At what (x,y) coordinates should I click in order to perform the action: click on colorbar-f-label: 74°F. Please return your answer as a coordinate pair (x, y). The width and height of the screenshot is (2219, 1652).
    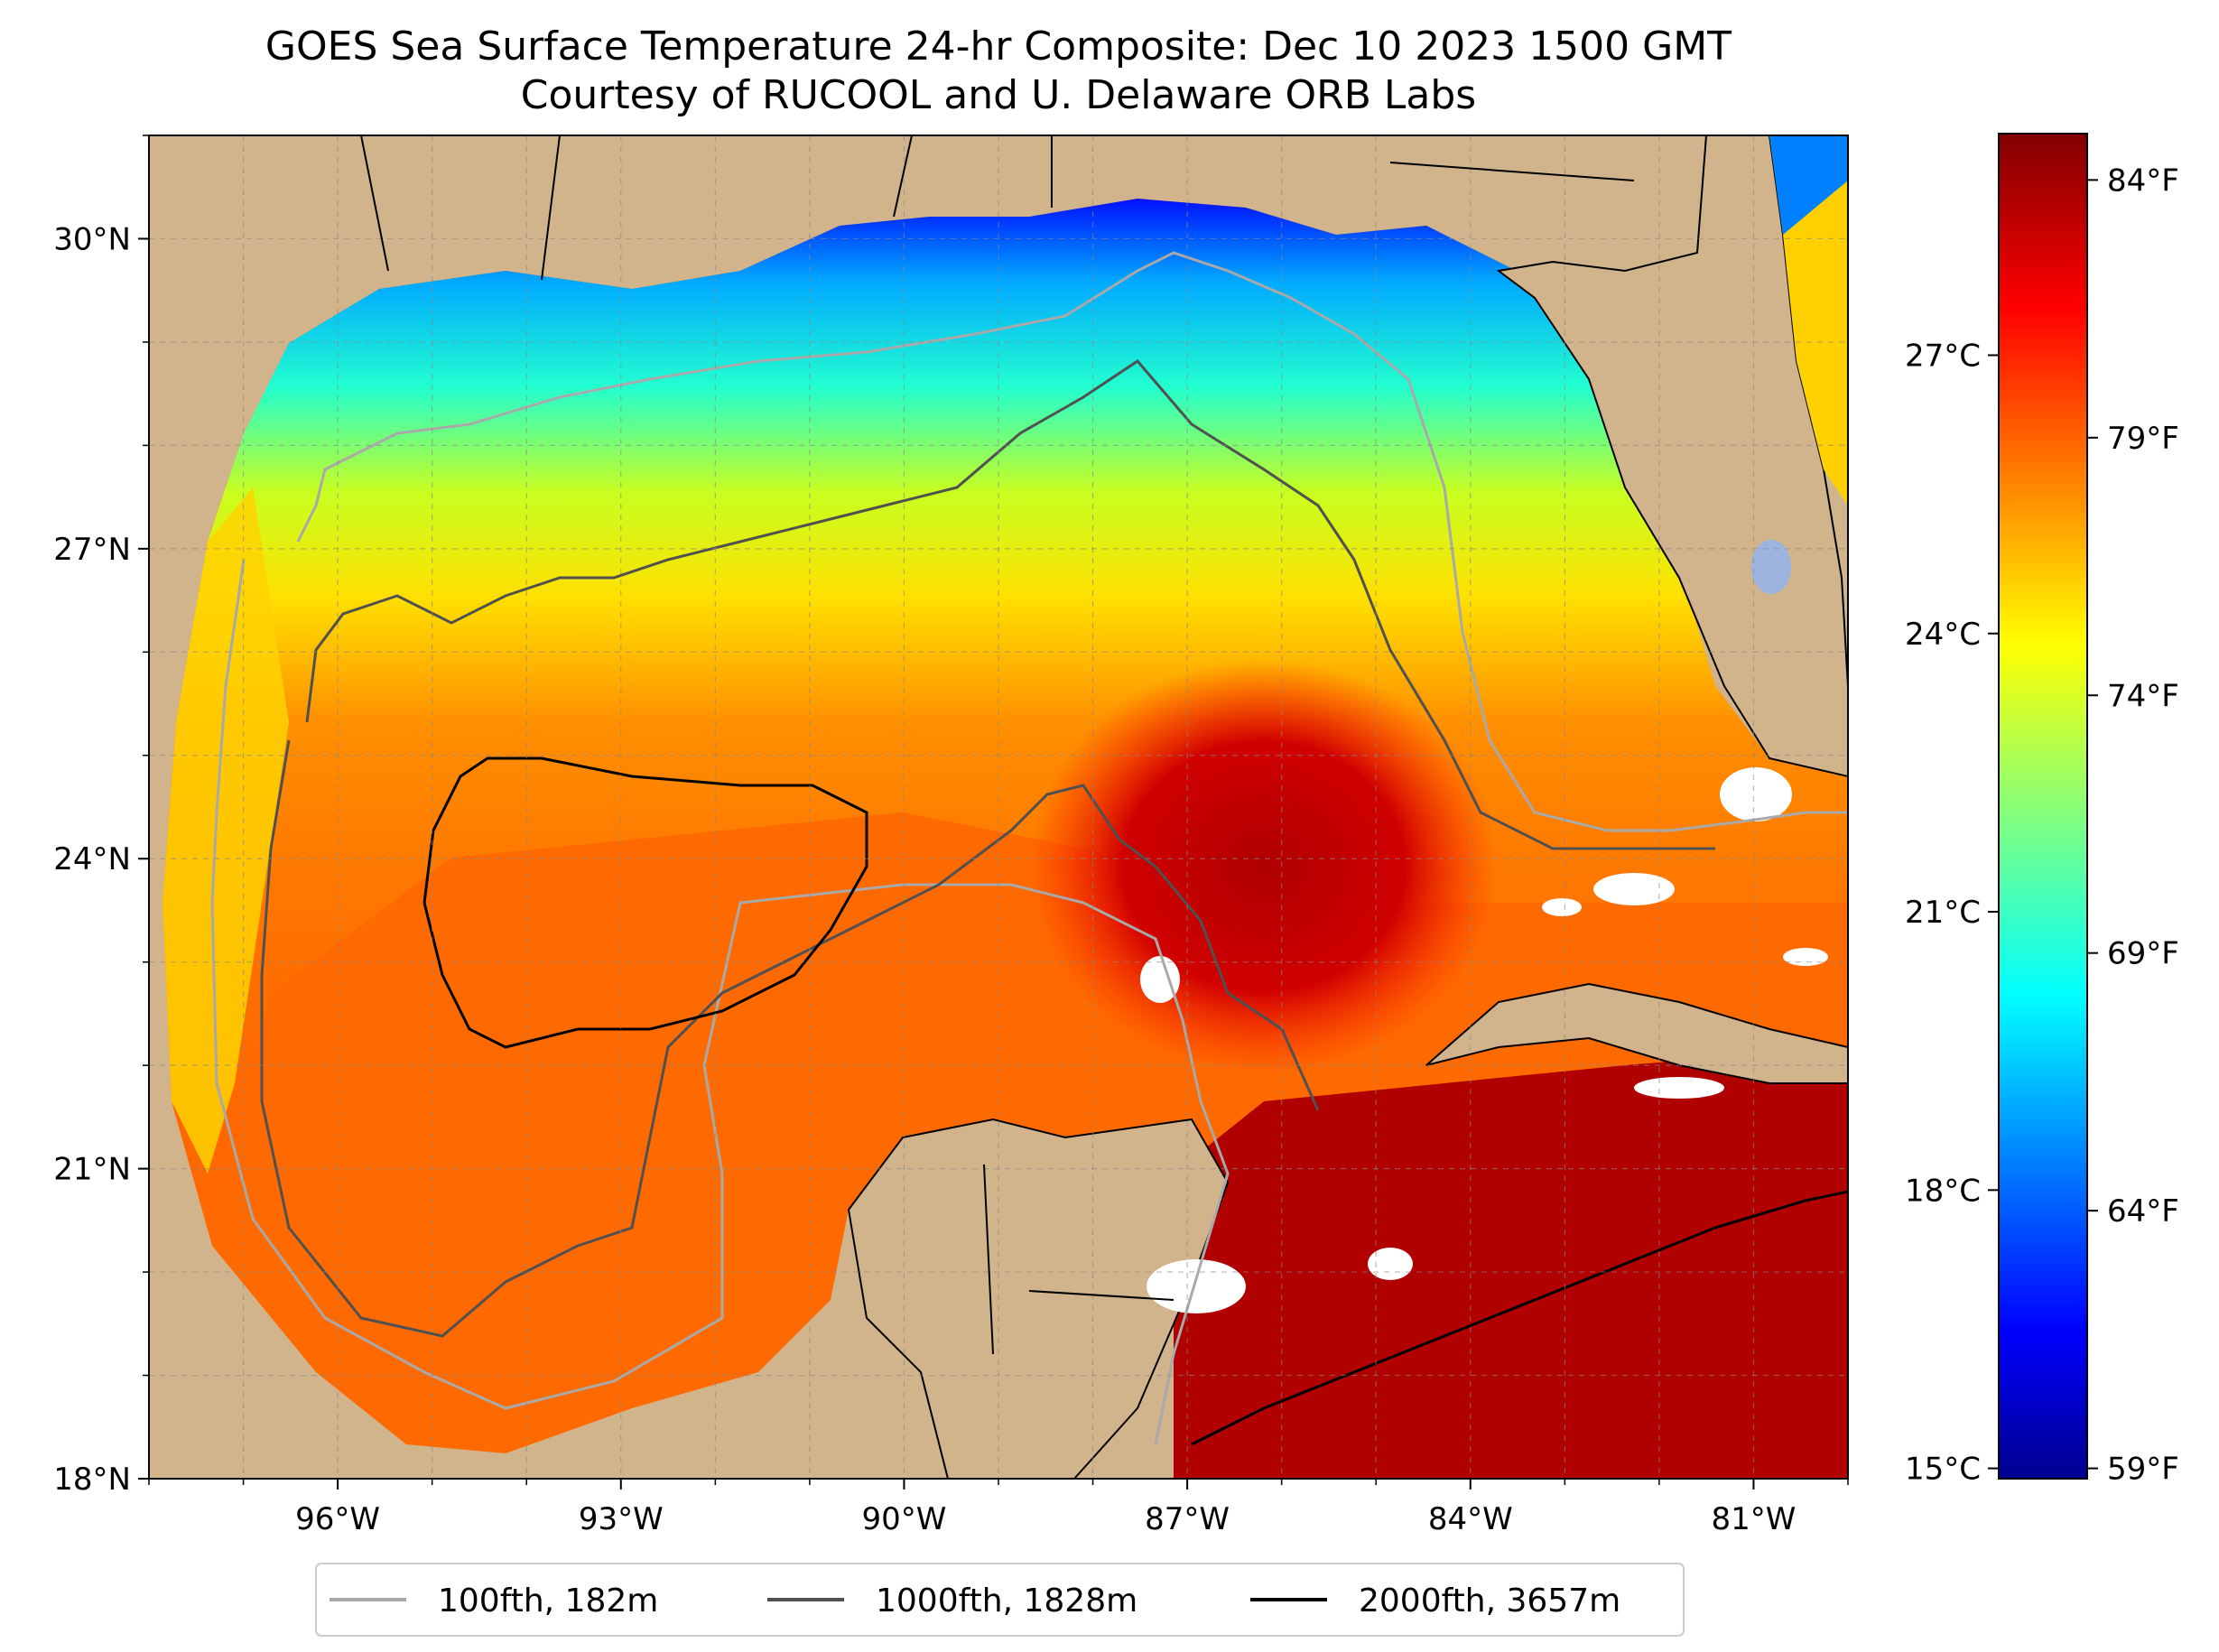
    Looking at the image, I should click on (2143, 696).